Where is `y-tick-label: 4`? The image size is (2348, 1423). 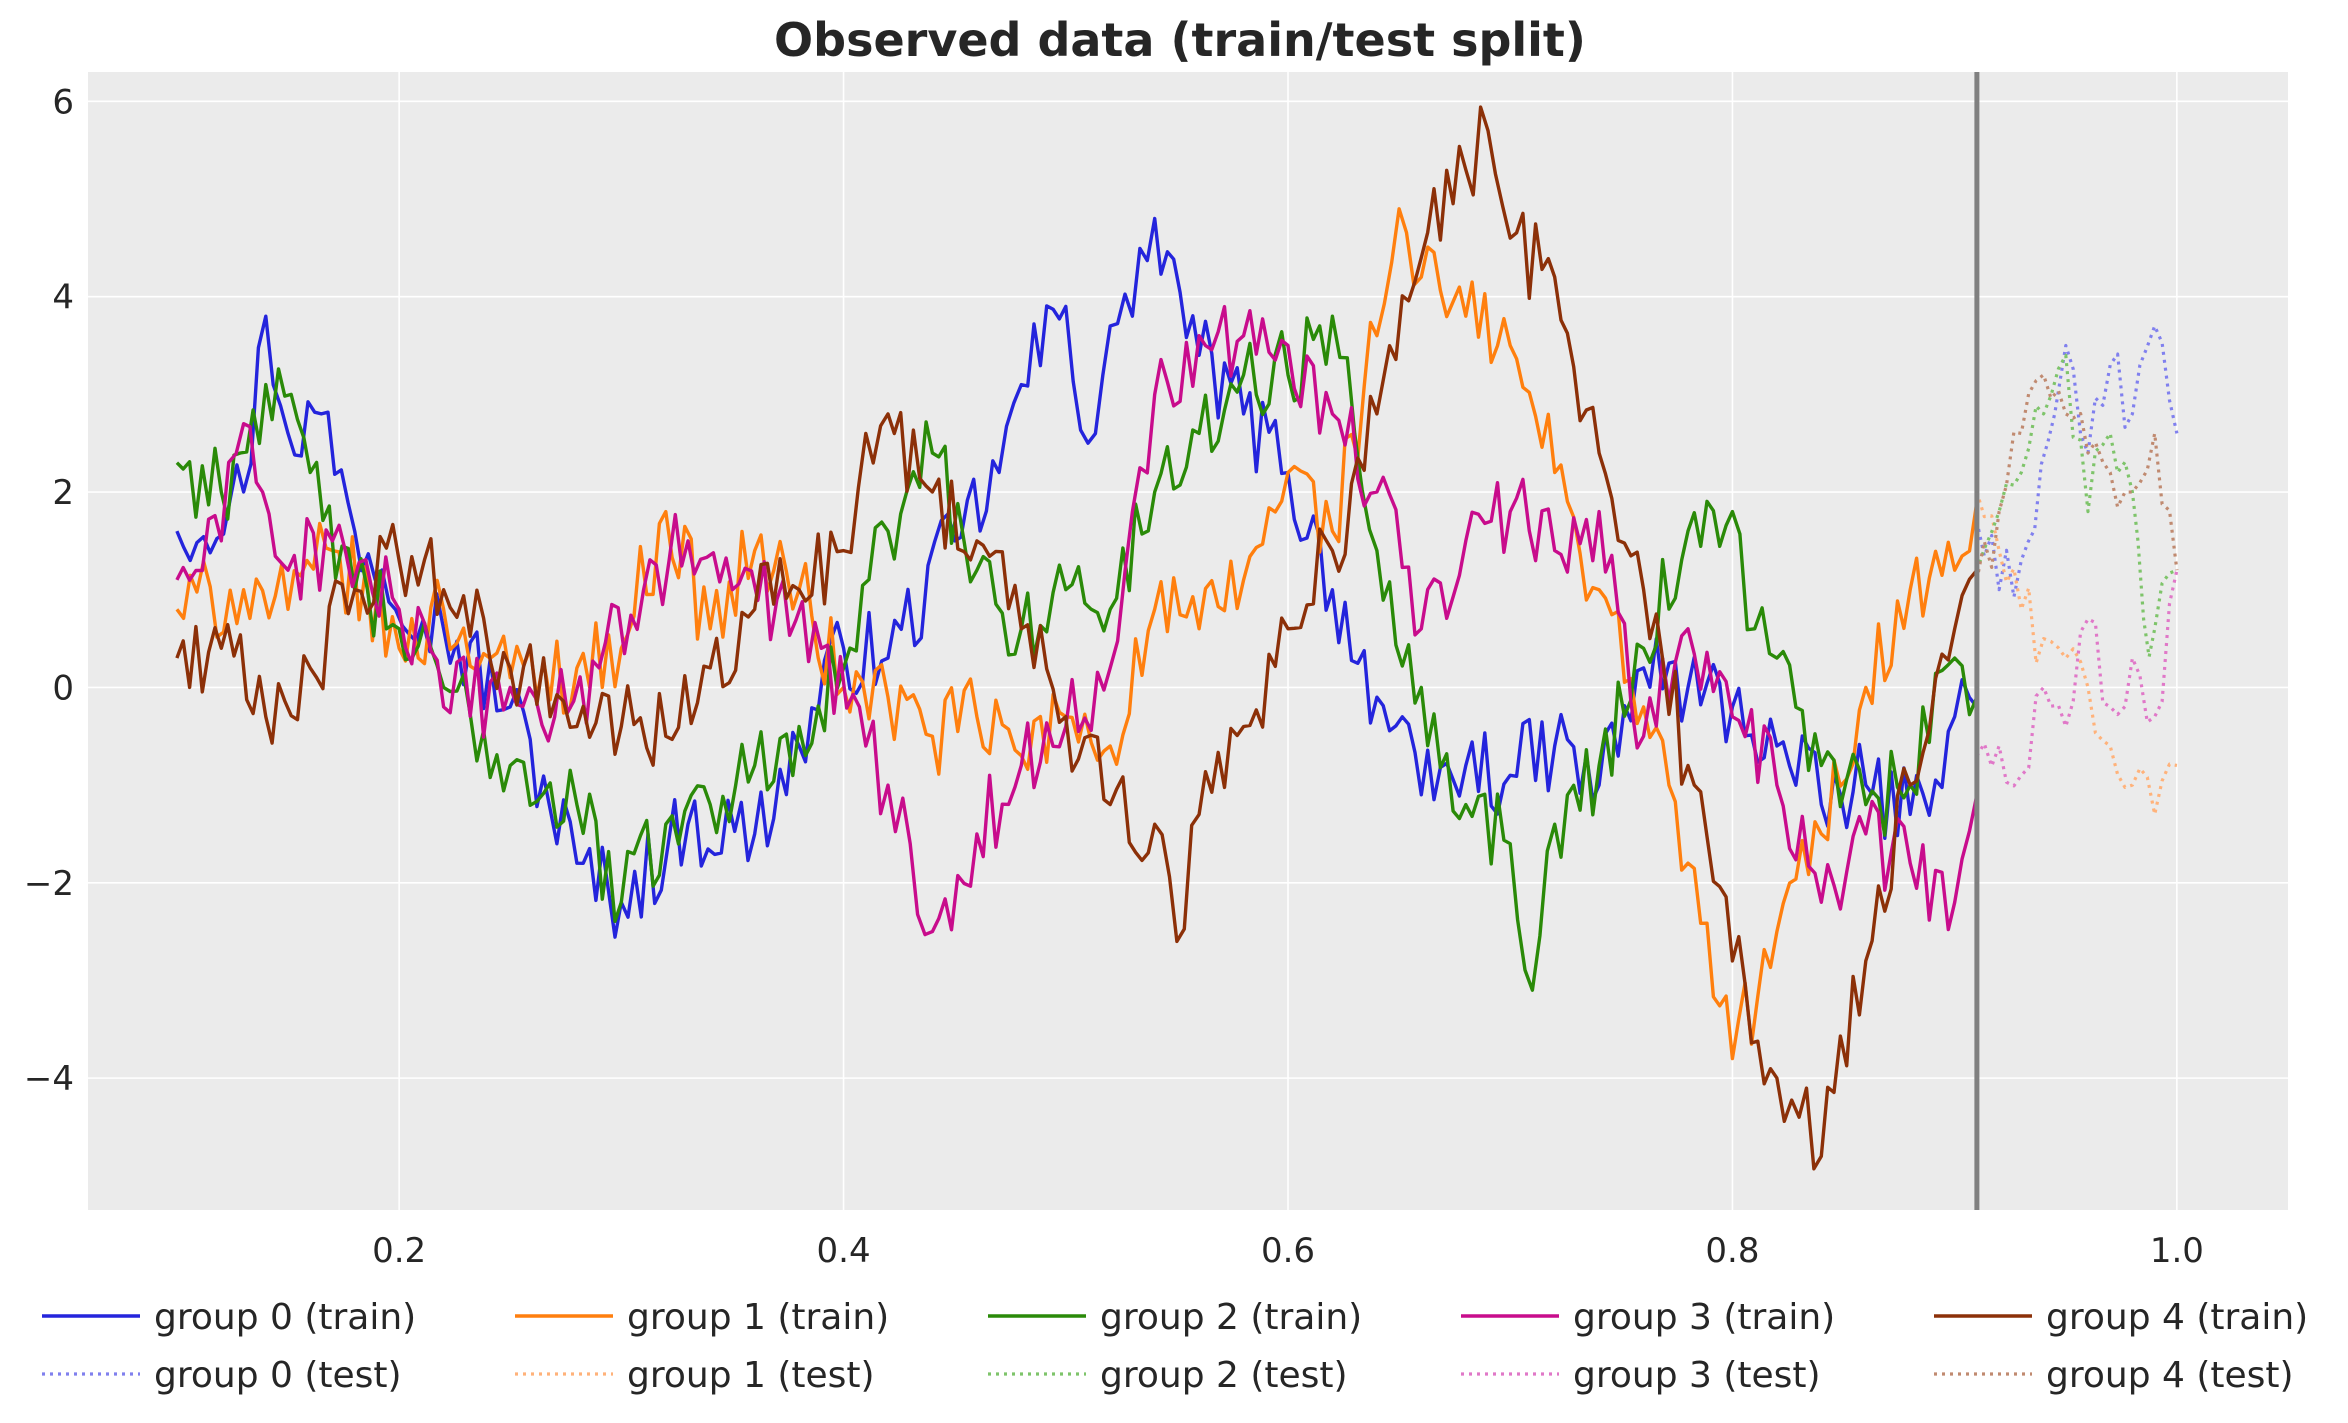 y-tick-label: 4 is located at coordinates (63, 298).